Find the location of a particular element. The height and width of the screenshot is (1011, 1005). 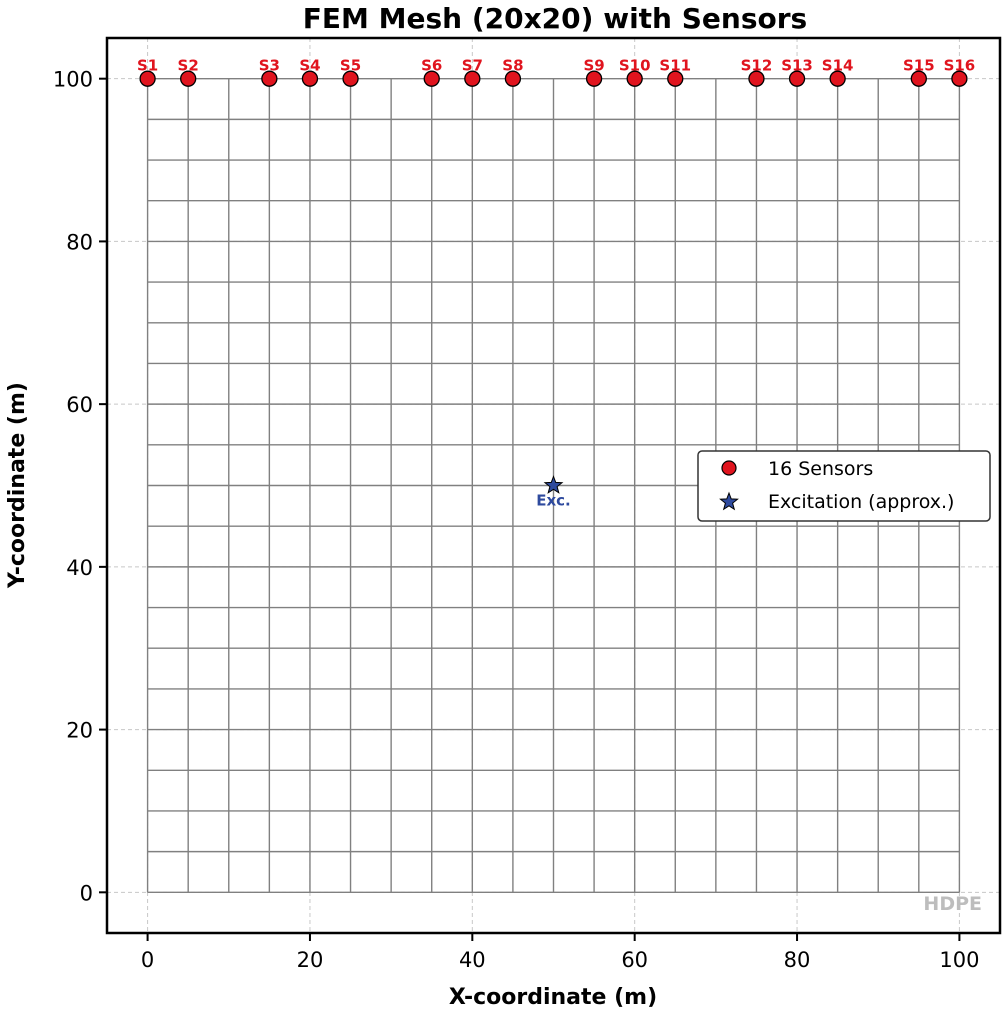

sensor-label: S16 is located at coordinates (960, 66).